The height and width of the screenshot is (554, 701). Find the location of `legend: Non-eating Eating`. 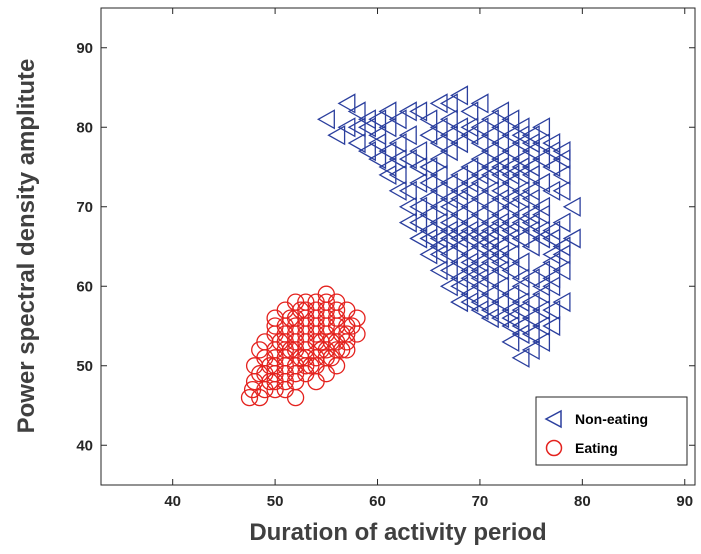

legend: Non-eating Eating is located at coordinates (611, 431).